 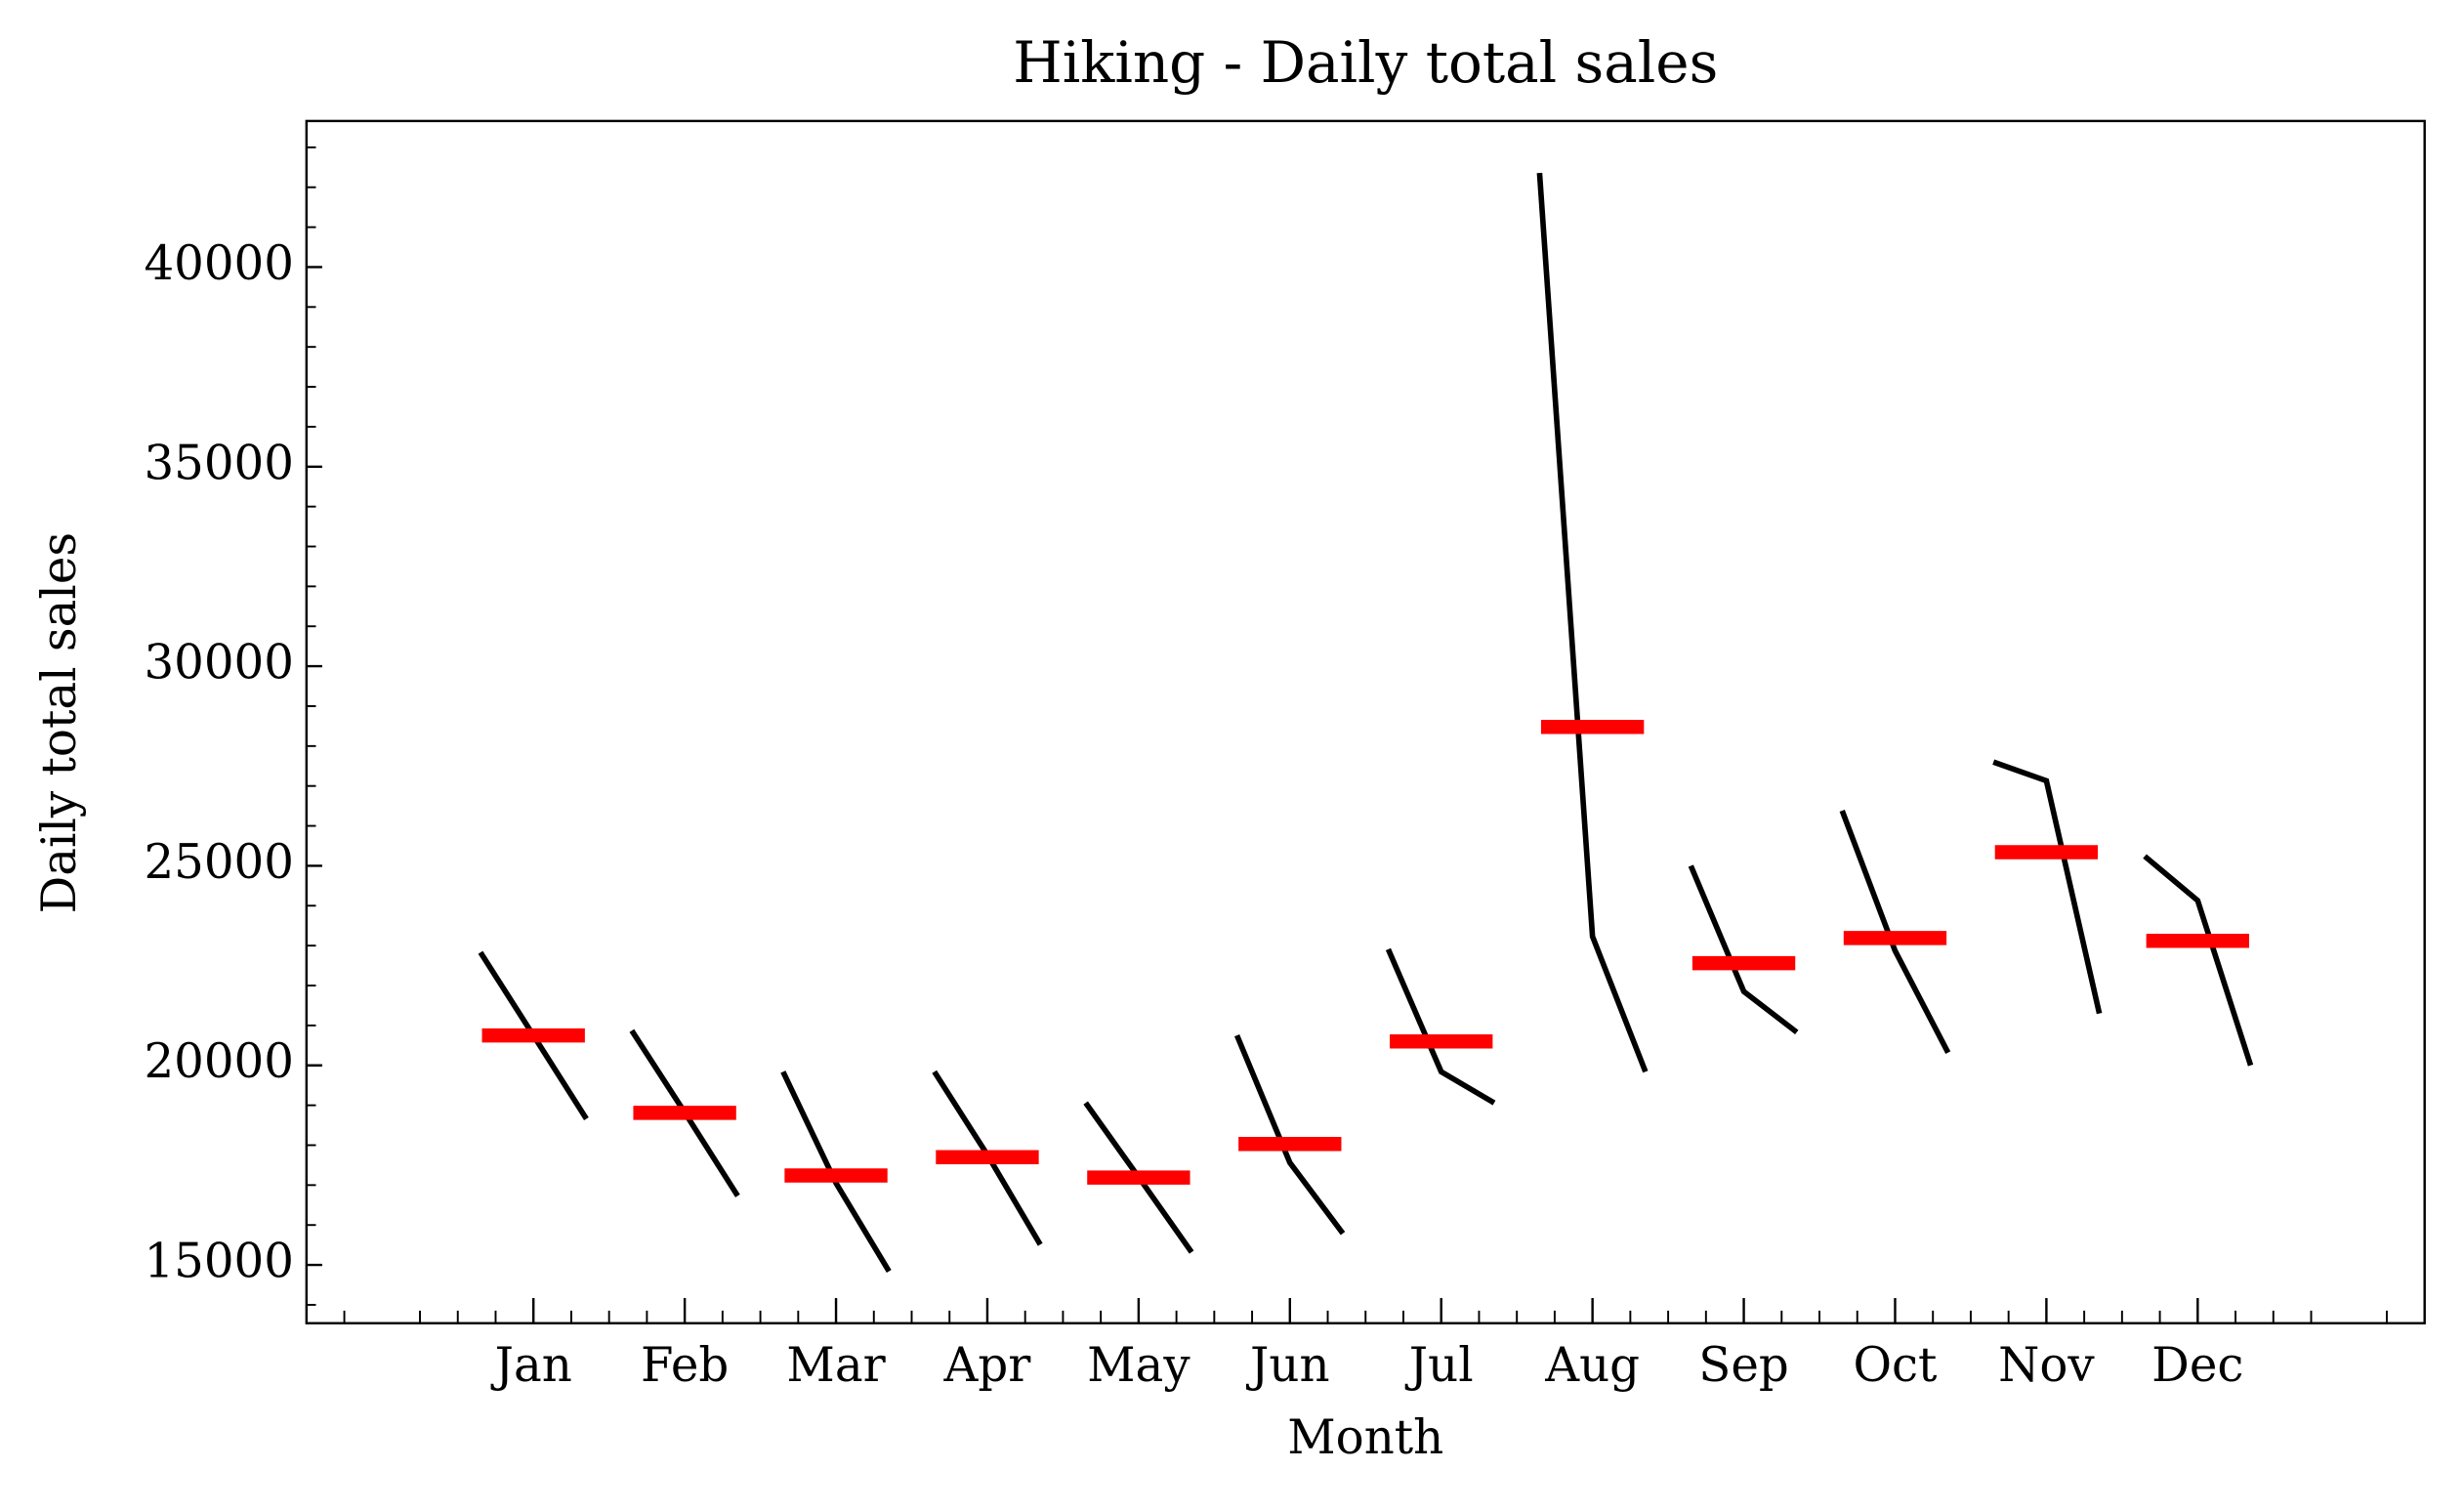 What do you see at coordinates (531, 1365) in the screenshot?
I see `x-tick-label: Jan` at bounding box center [531, 1365].